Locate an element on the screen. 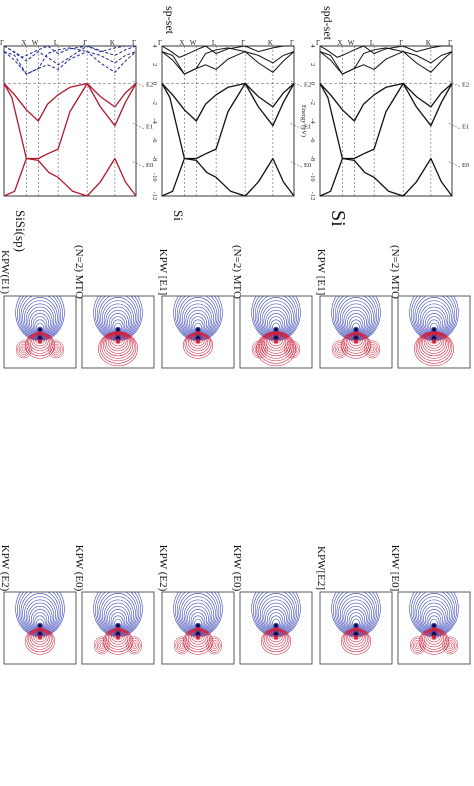 The height and width of the screenshot is (786, 474). kpoint-label: X is located at coordinates (339, 43).